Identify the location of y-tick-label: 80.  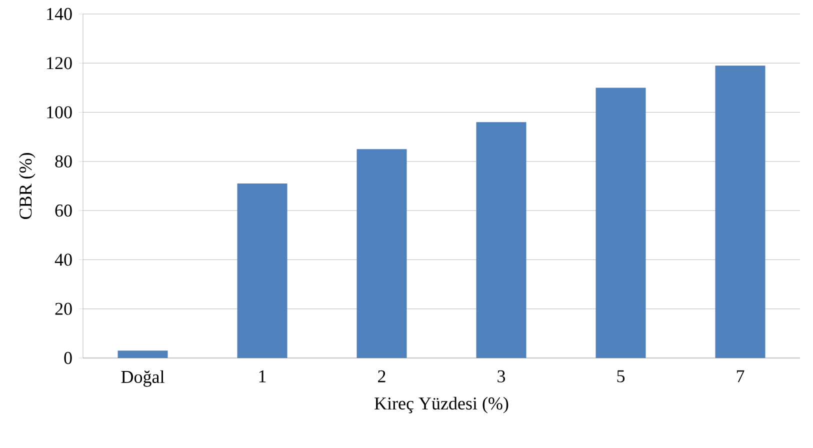
(63, 161).